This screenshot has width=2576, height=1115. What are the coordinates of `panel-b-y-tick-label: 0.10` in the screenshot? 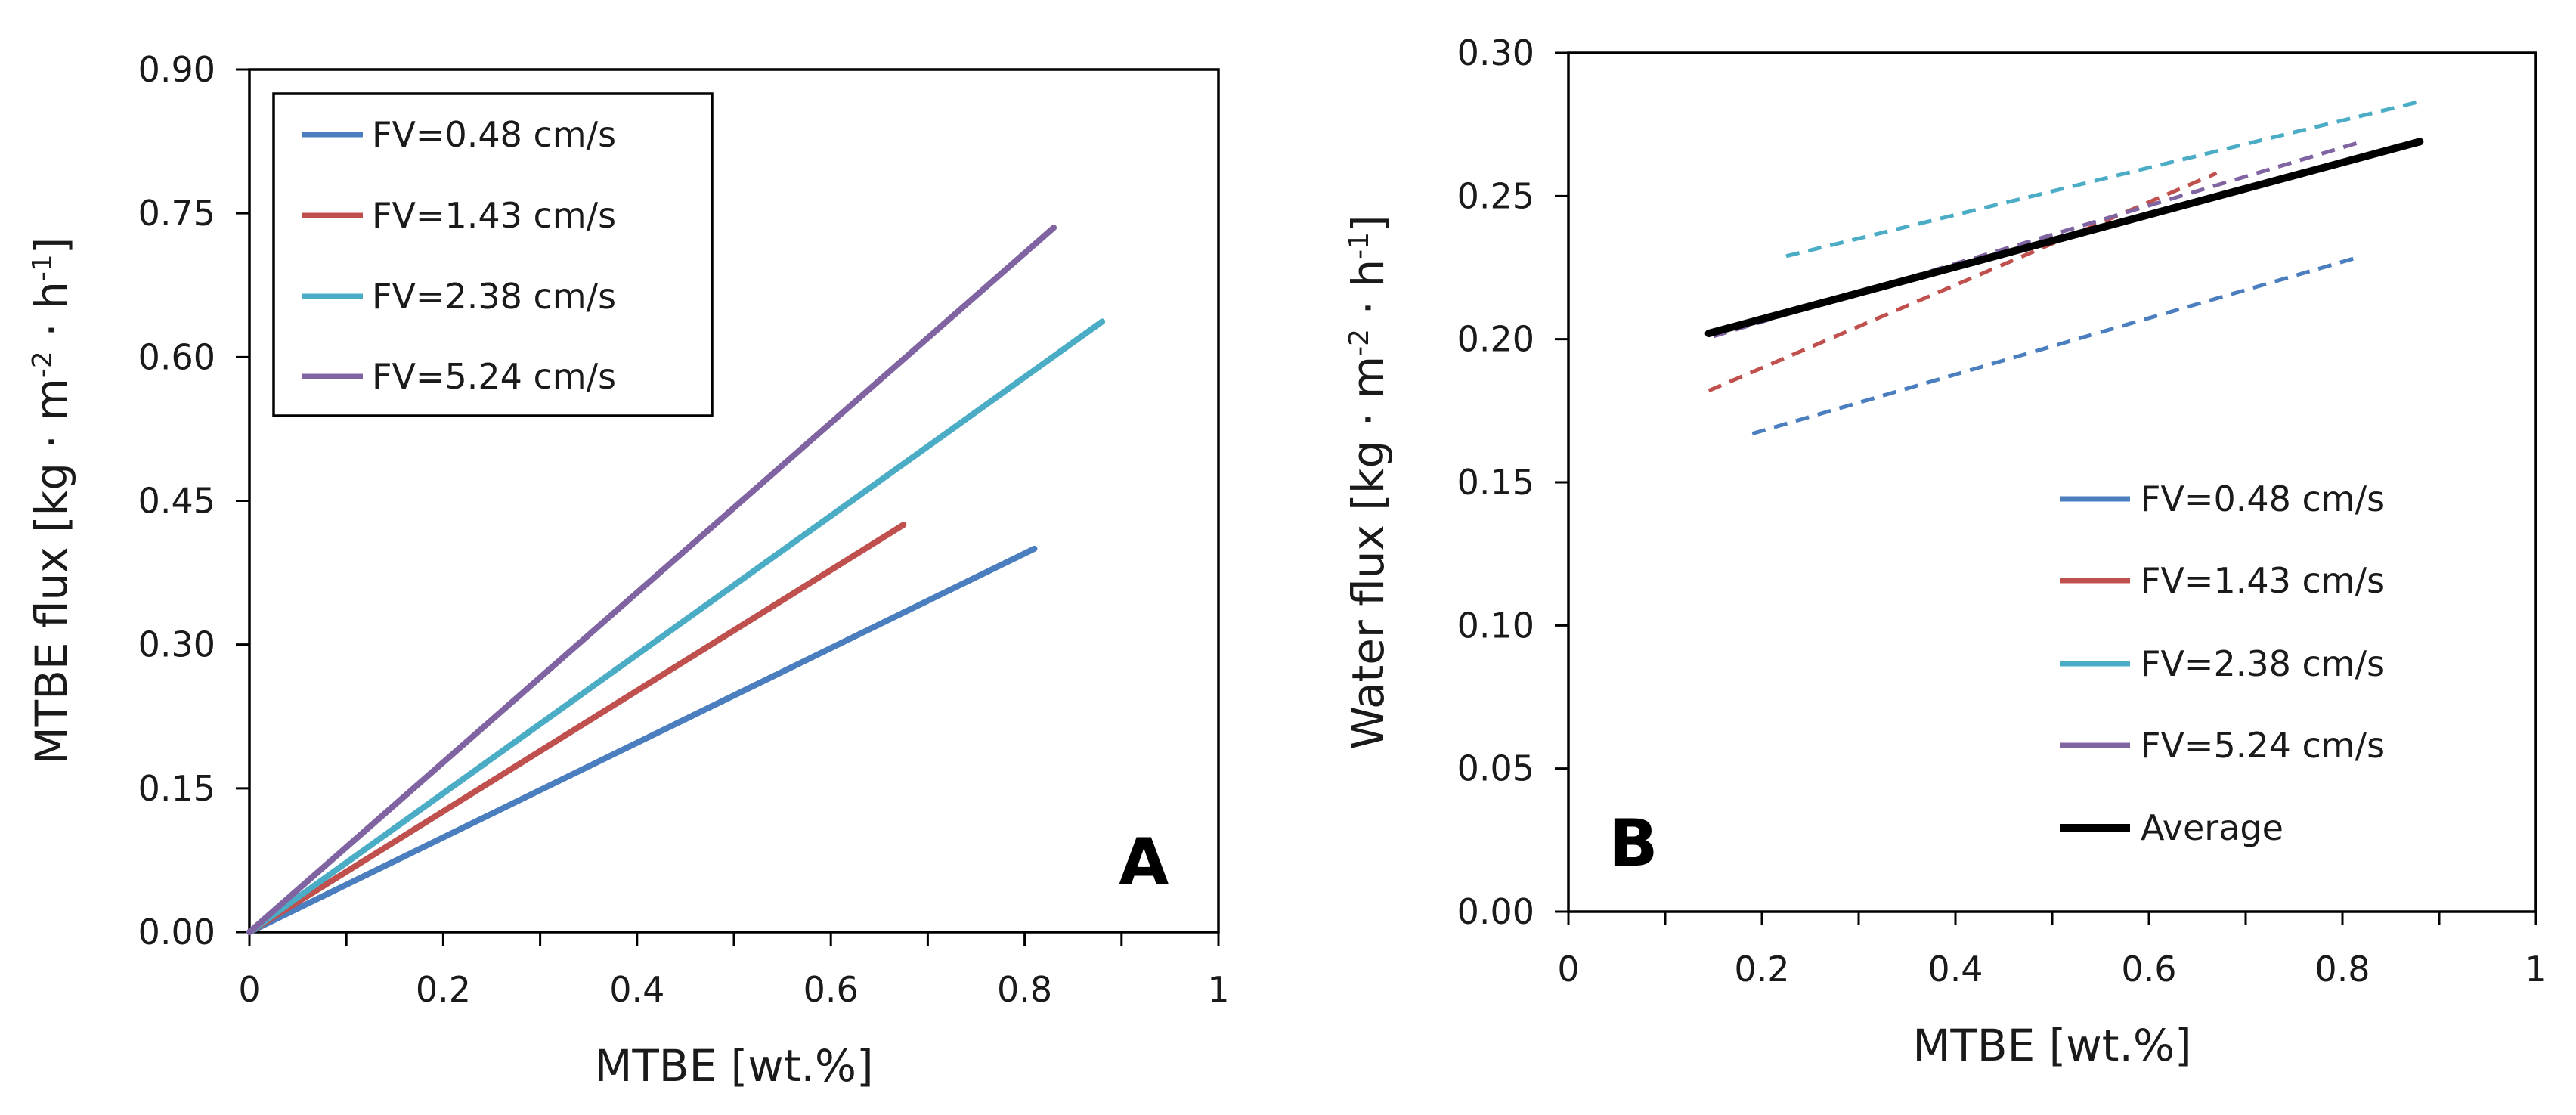 It's located at (1495, 625).